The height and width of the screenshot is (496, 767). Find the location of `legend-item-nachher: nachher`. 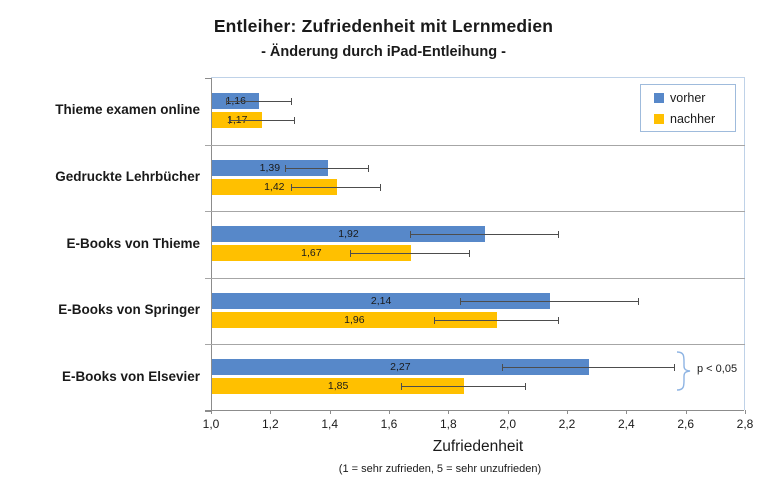

legend-item-nachher: nachher is located at coordinates (694, 119).